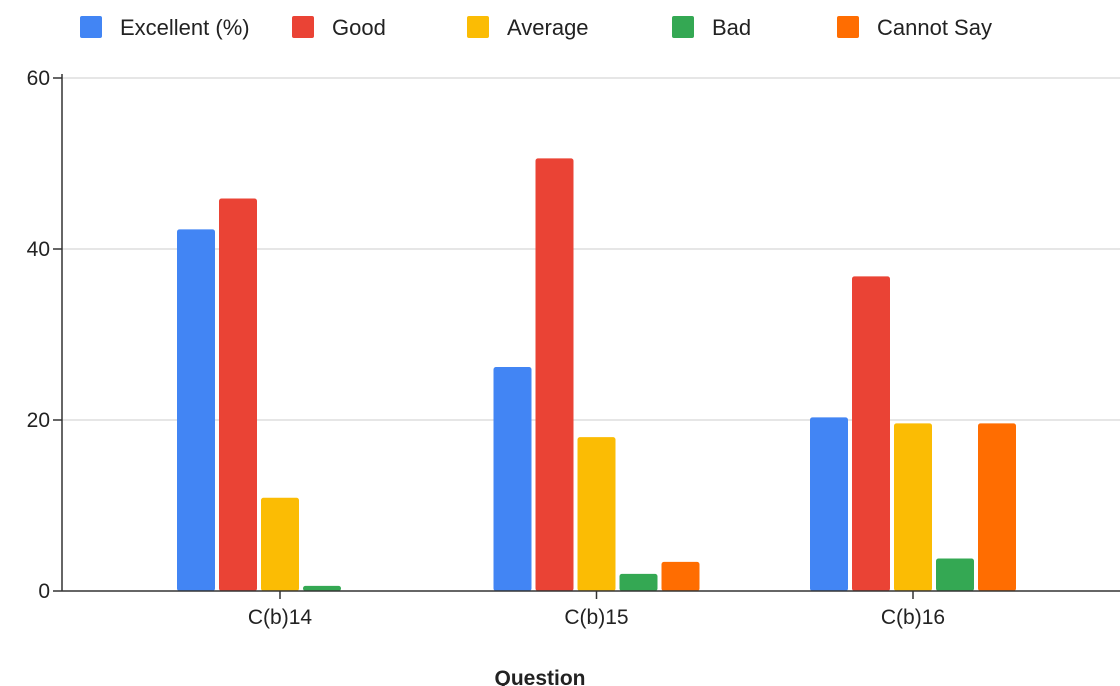 This screenshot has height=686, width=1120. What do you see at coordinates (731, 27) in the screenshot?
I see `legend-label: Bad` at bounding box center [731, 27].